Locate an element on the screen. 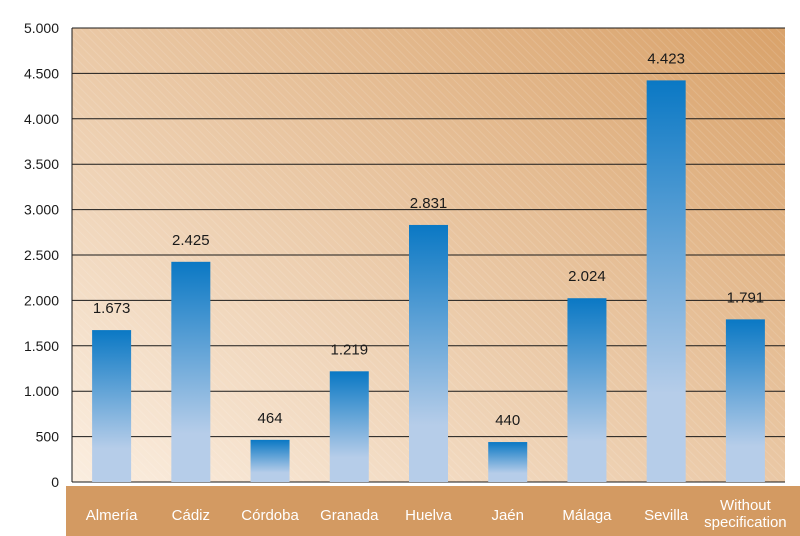  category-label: Sevilla is located at coordinates (666, 515).